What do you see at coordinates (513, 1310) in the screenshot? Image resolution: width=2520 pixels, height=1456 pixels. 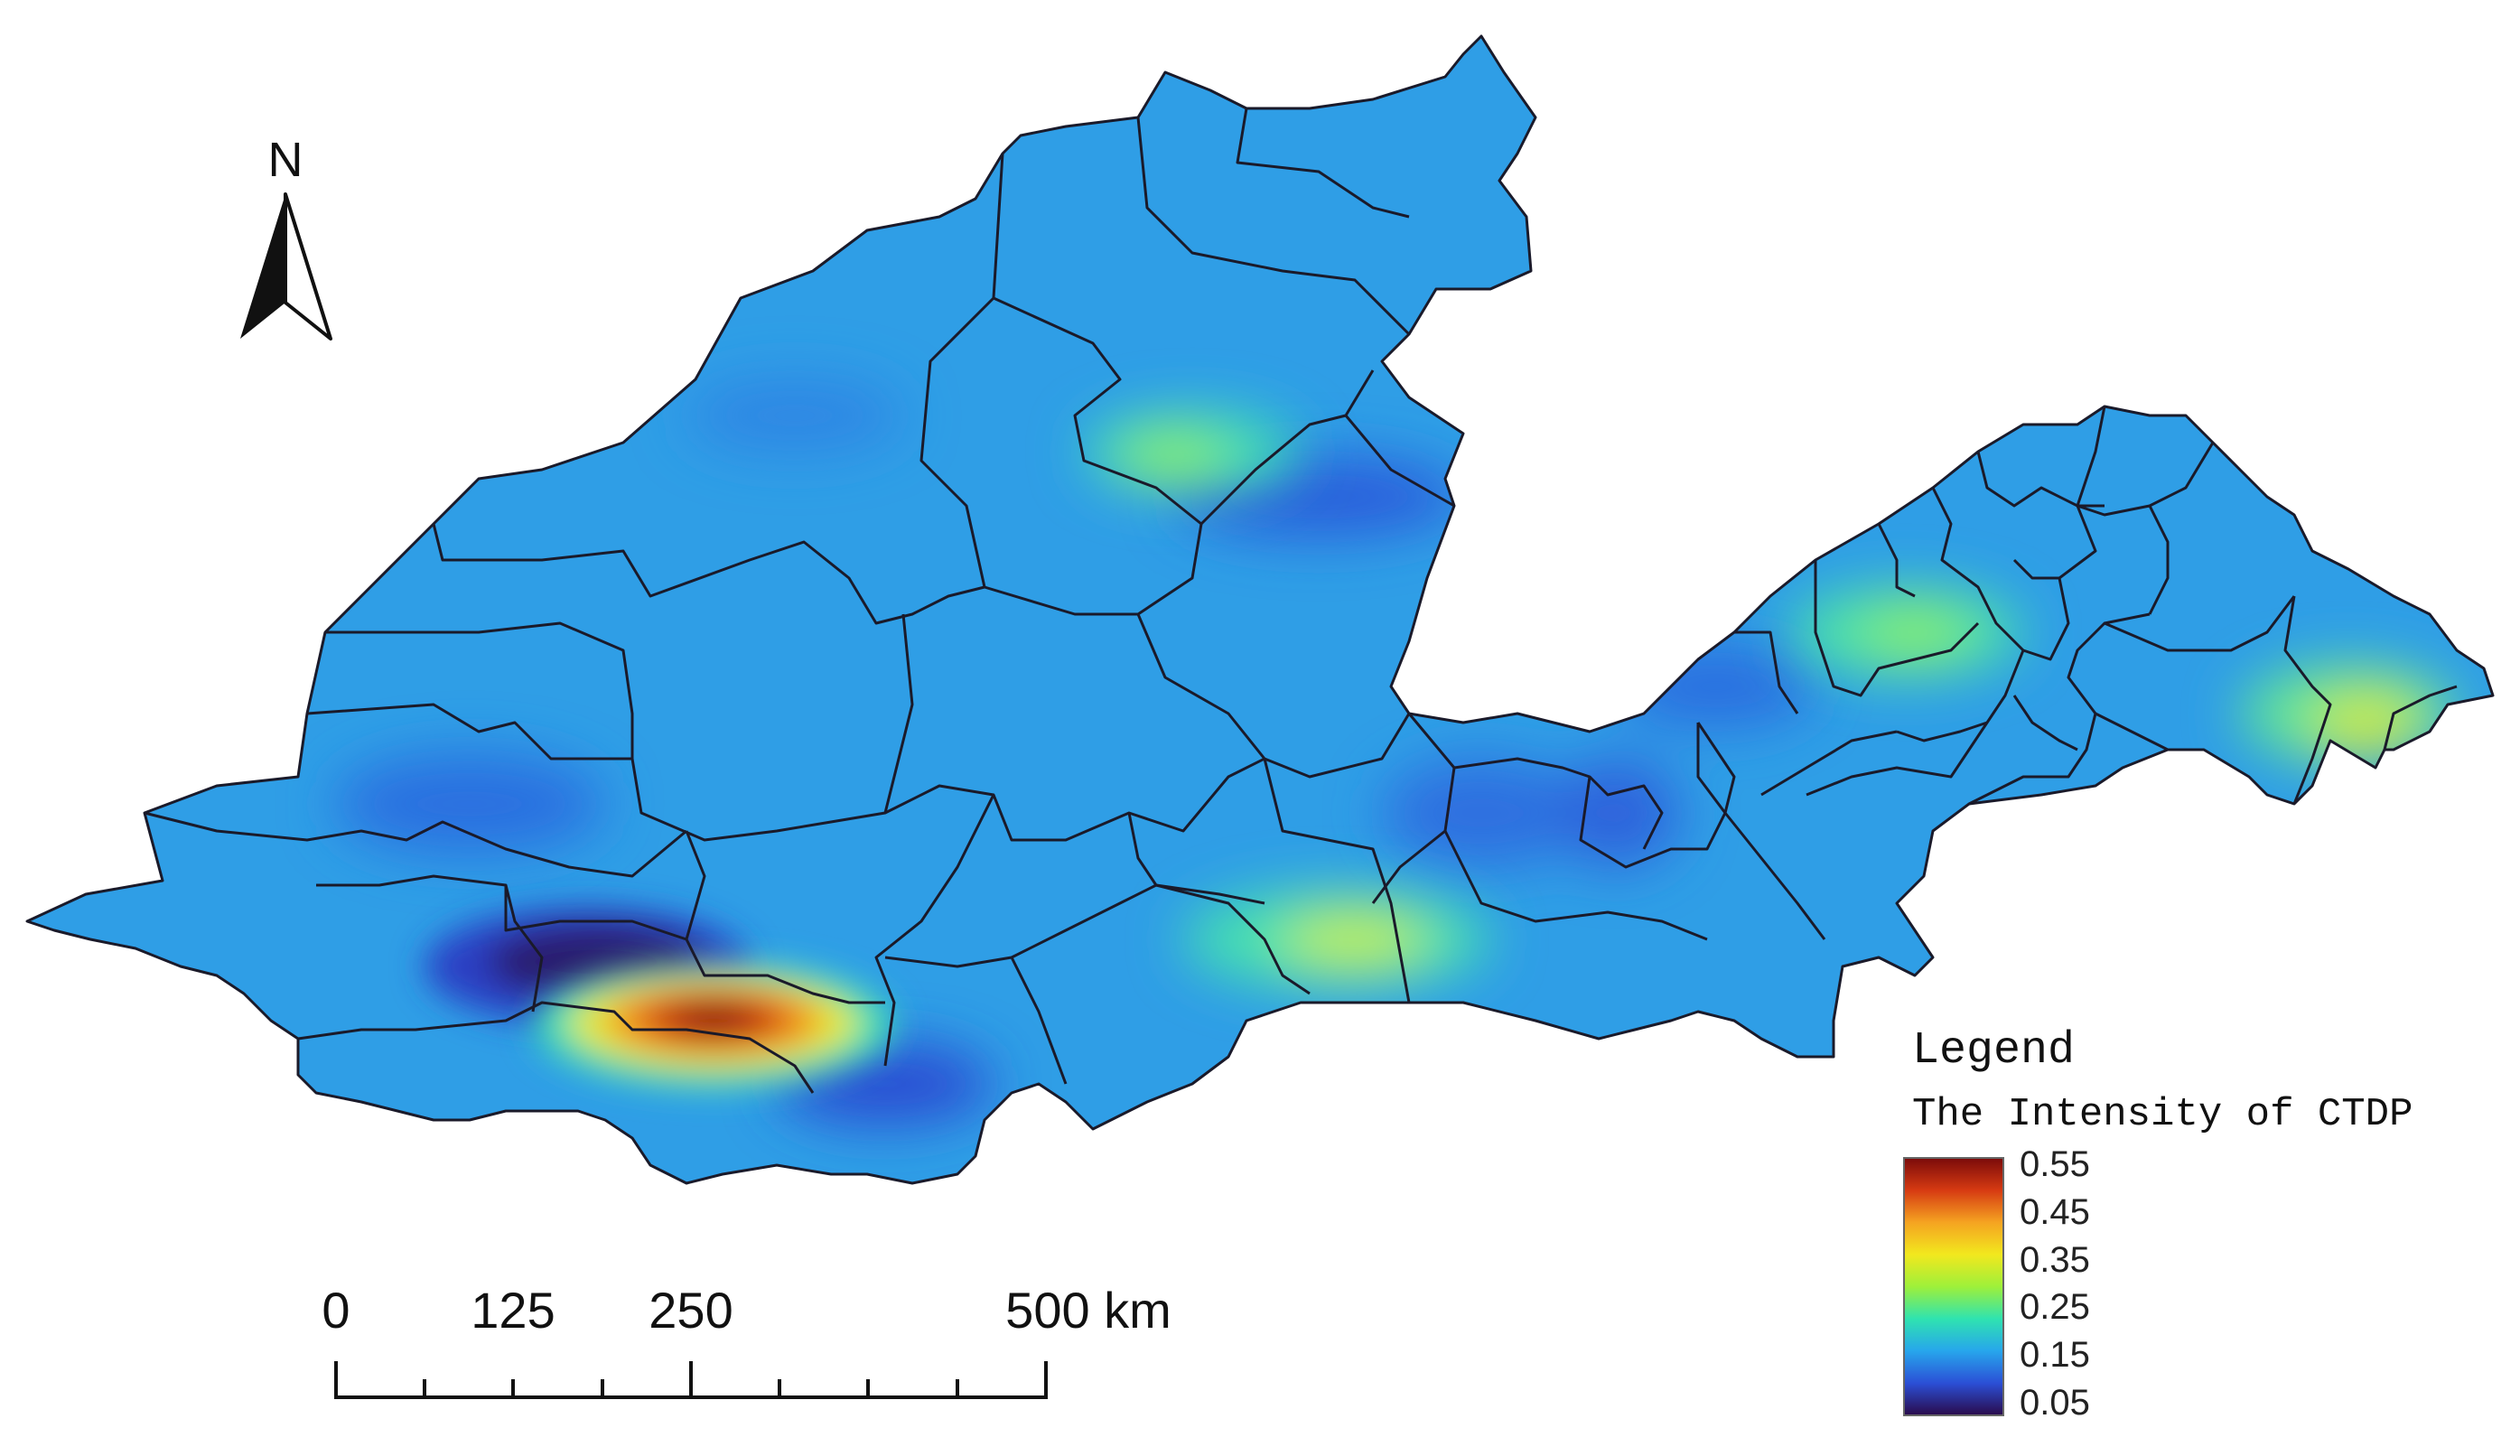 I see `scale-label-125: 125` at bounding box center [513, 1310].